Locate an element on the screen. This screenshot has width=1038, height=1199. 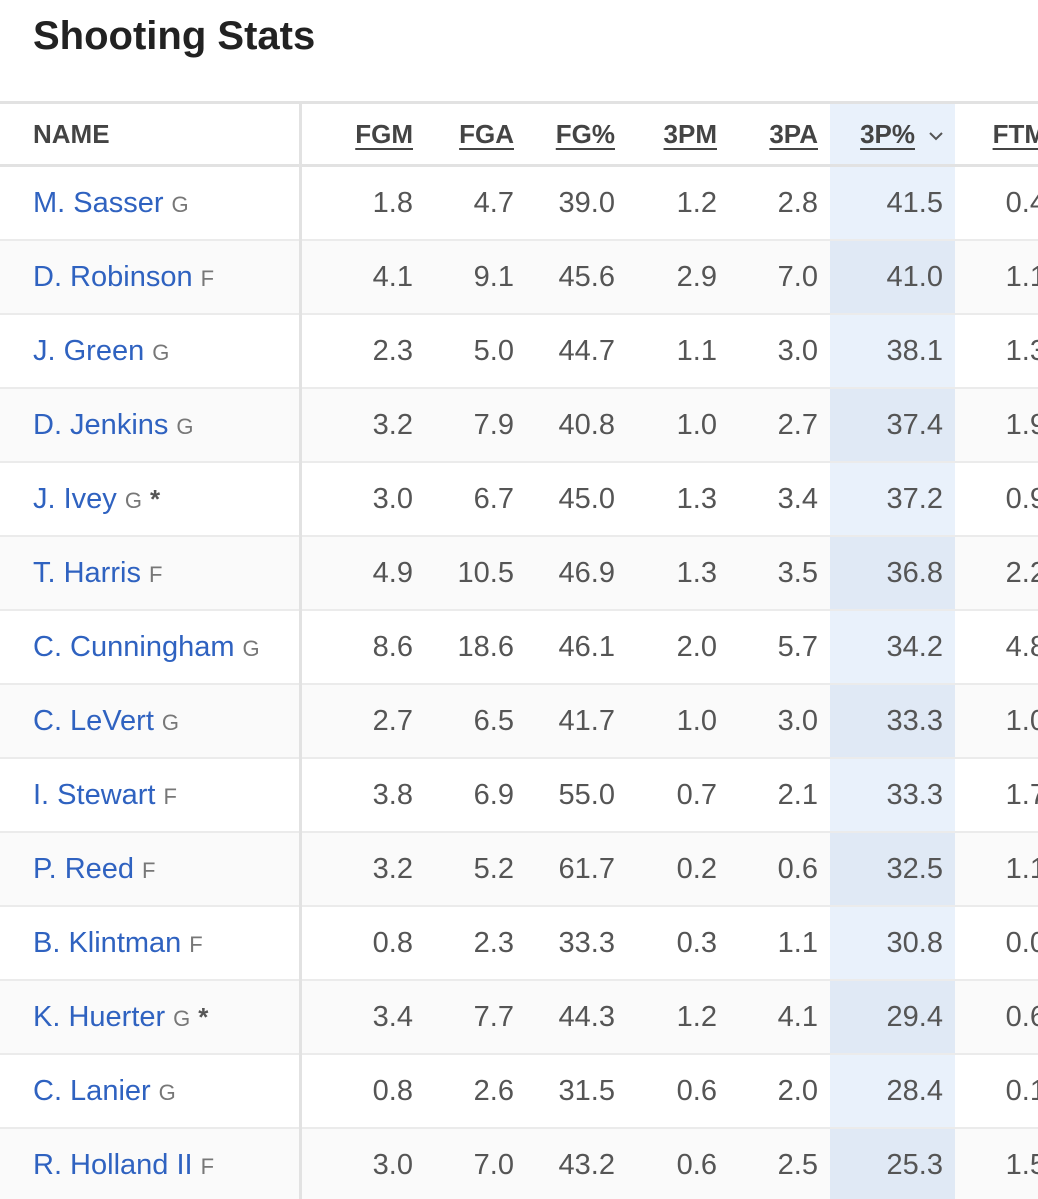
stat-cell: 41.0 is located at coordinates (892, 277).